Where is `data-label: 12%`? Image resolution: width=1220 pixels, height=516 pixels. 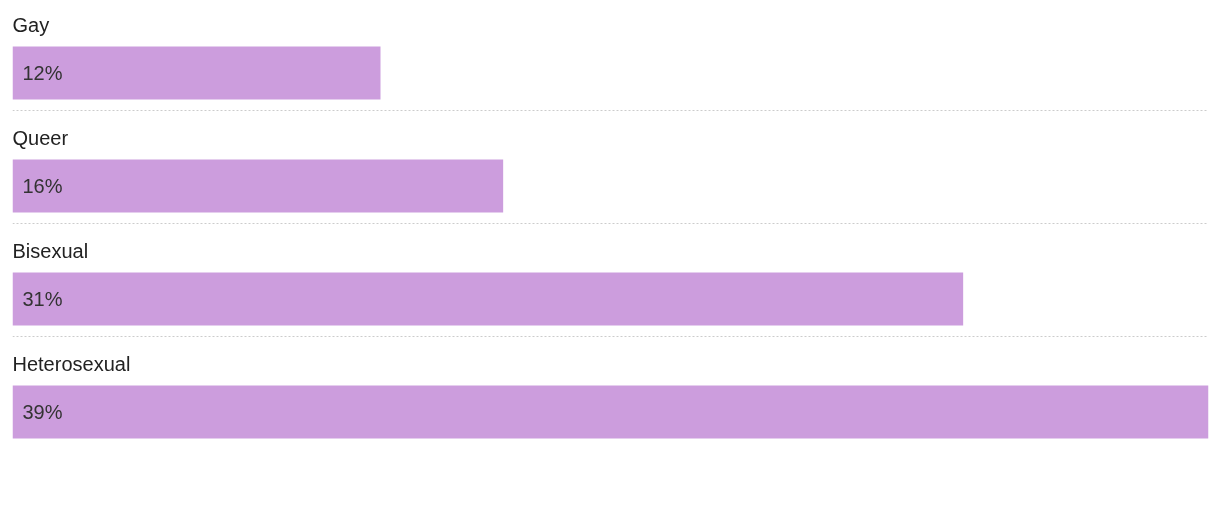
data-label: 12% is located at coordinates (42, 73).